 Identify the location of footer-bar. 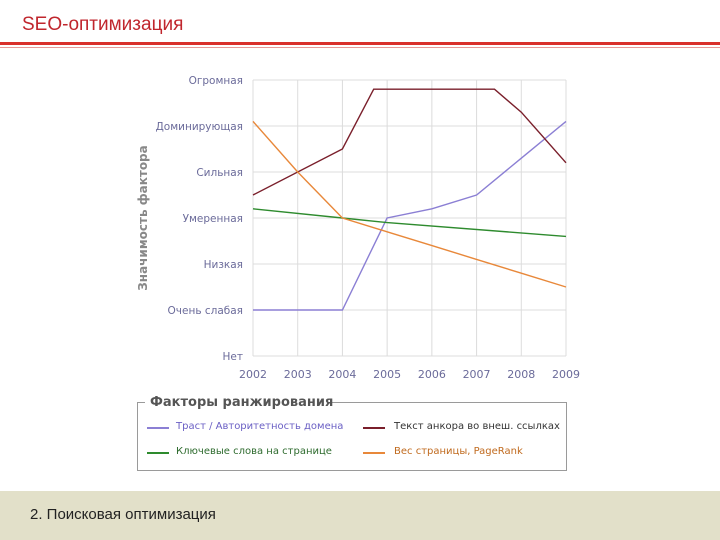
(360, 515).